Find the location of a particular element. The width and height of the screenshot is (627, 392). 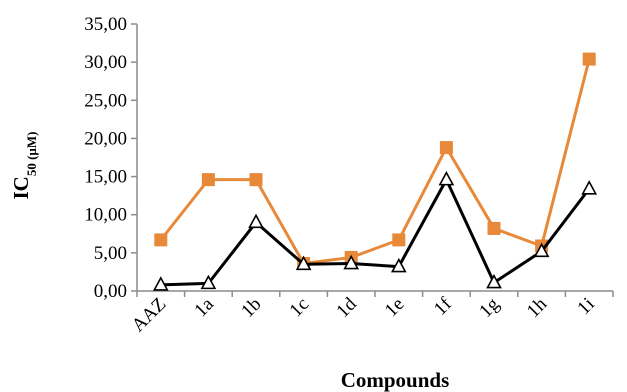

x-tick-label: AAZ is located at coordinates (149, 315).